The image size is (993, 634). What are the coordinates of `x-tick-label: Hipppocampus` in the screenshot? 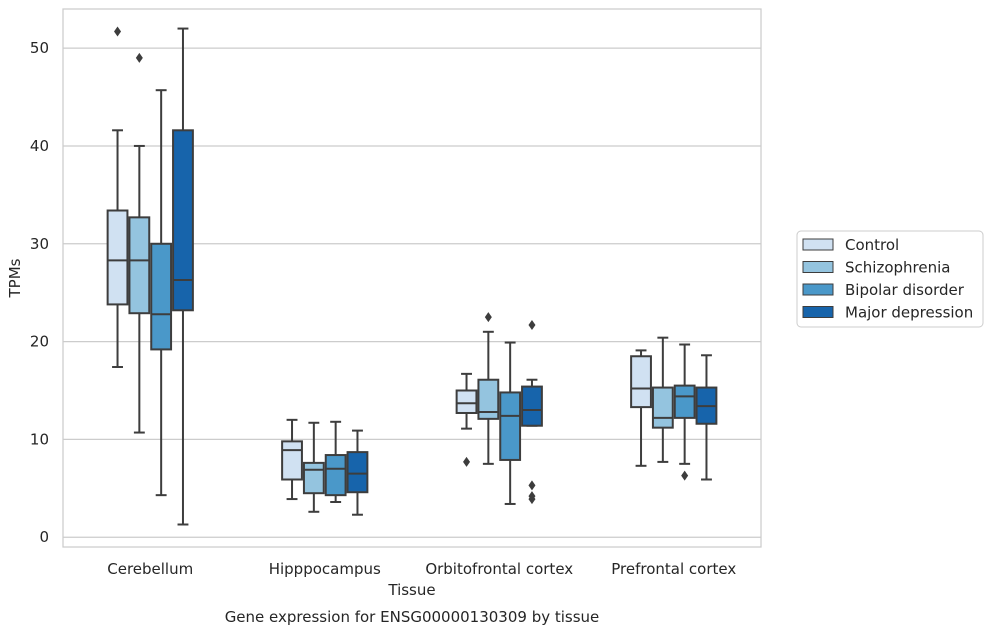 It's located at (325, 569).